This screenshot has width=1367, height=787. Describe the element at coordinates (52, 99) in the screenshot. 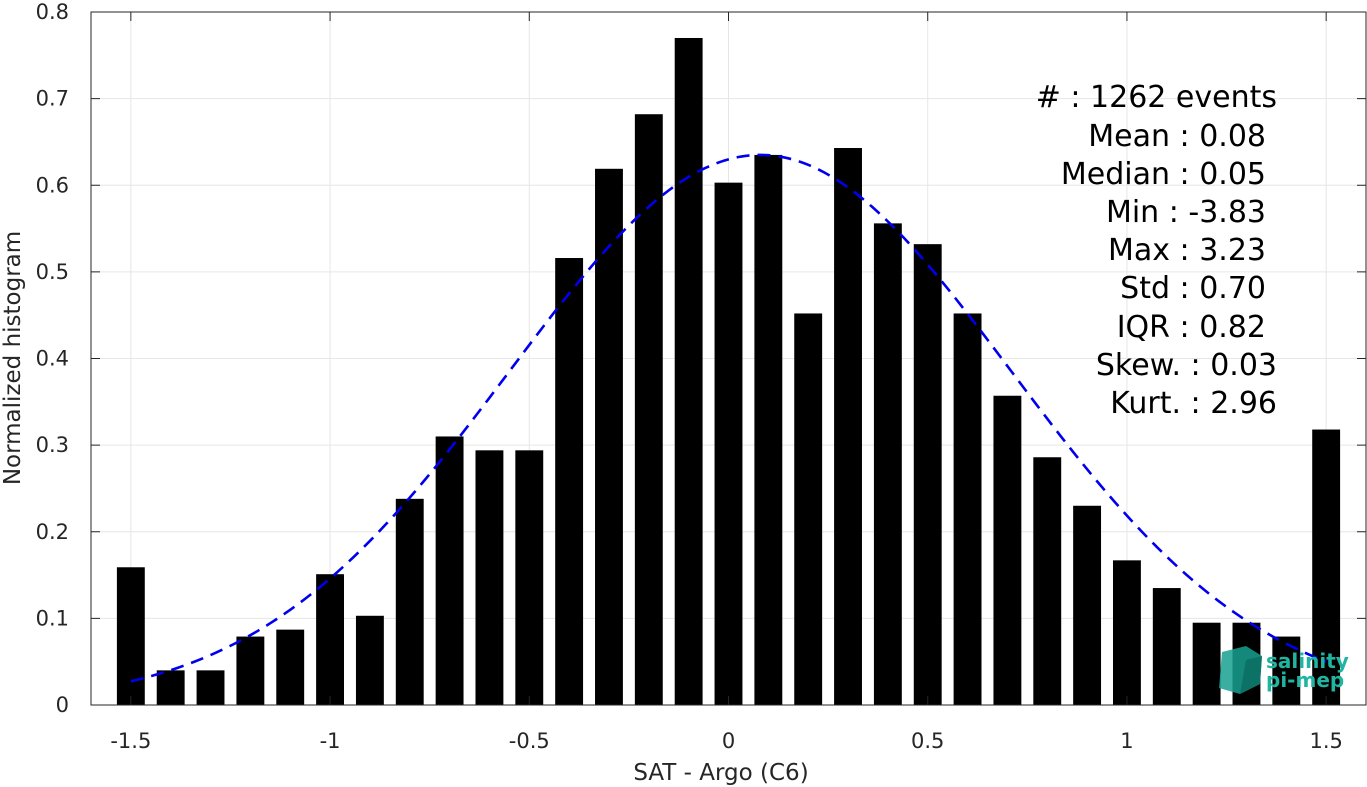

I see `y-tick-label-7: 0.7` at that location.